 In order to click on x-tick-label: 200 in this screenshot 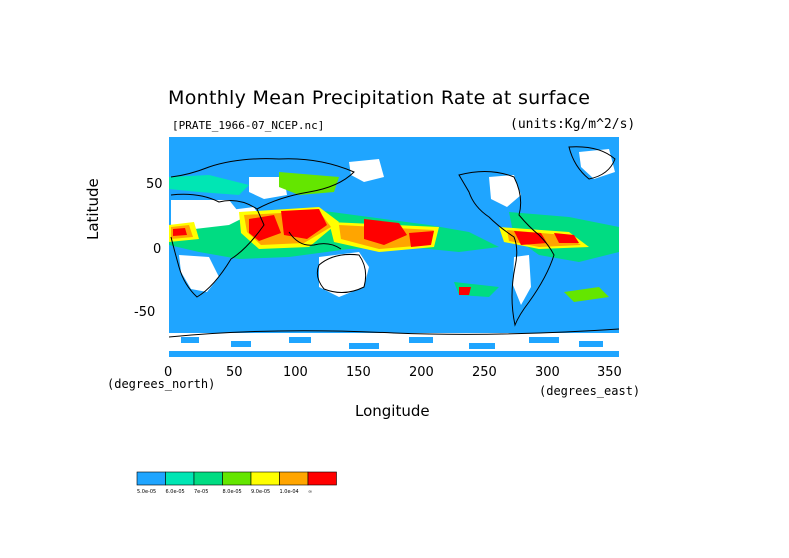, I will do `click(421, 372)`.